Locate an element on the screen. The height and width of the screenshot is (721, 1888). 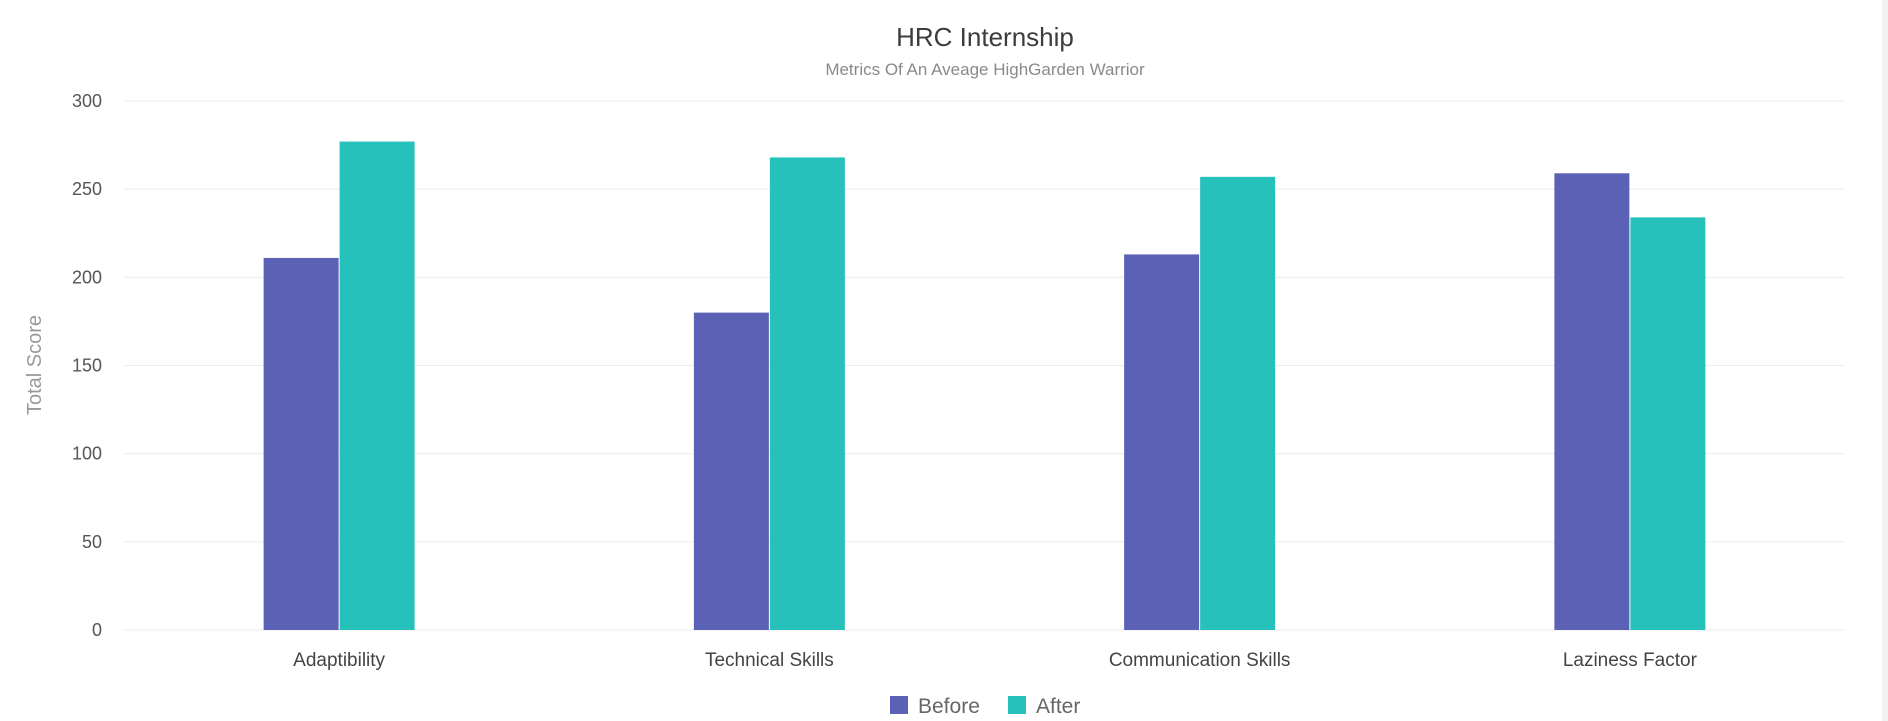
legend-label: Before is located at coordinates (949, 706).